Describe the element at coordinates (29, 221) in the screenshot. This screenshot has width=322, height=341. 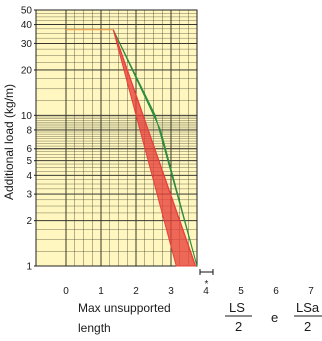
I see `y-tick-label: 2` at that location.